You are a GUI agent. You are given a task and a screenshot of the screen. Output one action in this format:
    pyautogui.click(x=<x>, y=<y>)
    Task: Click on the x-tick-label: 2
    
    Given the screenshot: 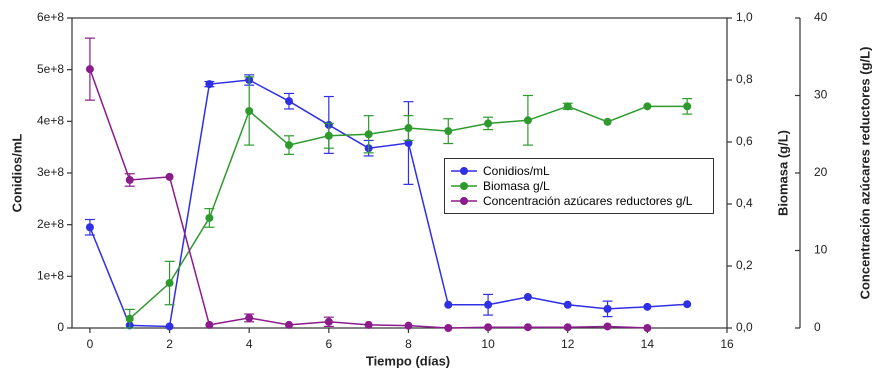 What is the action you would take?
    pyautogui.click(x=169, y=344)
    